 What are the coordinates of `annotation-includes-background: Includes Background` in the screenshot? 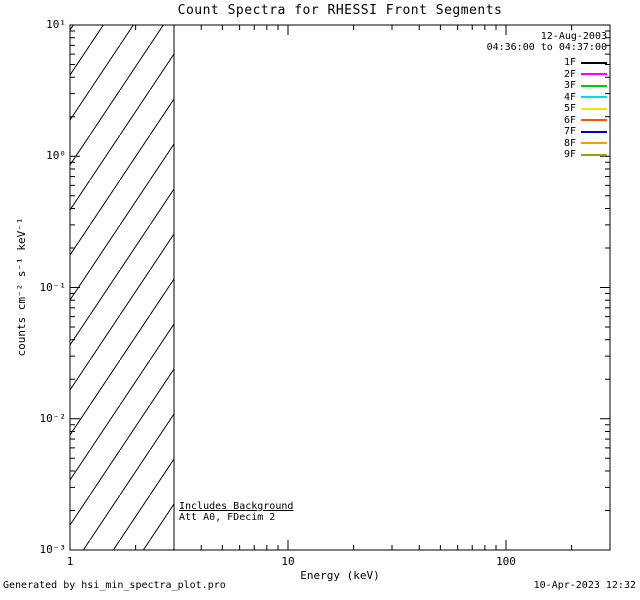 It's located at (236, 506).